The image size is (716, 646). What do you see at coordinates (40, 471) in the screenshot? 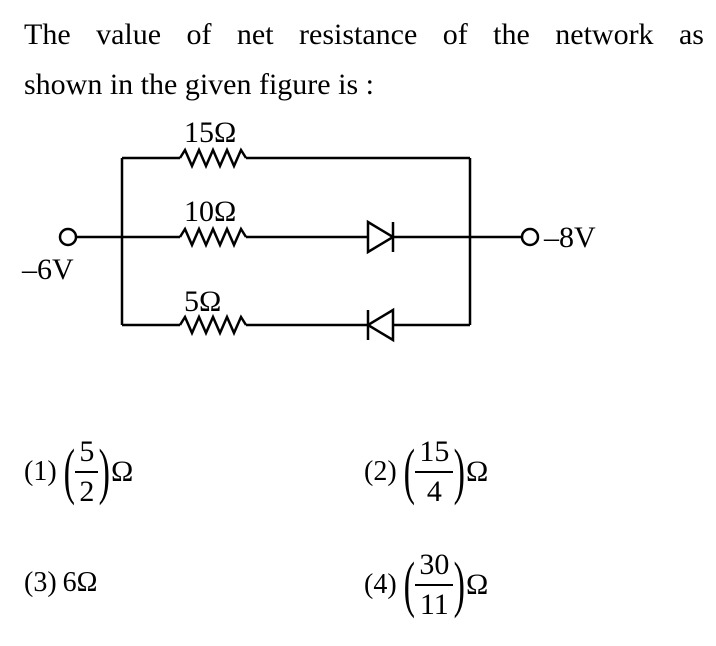
I see `option-1-label: (1)` at bounding box center [40, 471].